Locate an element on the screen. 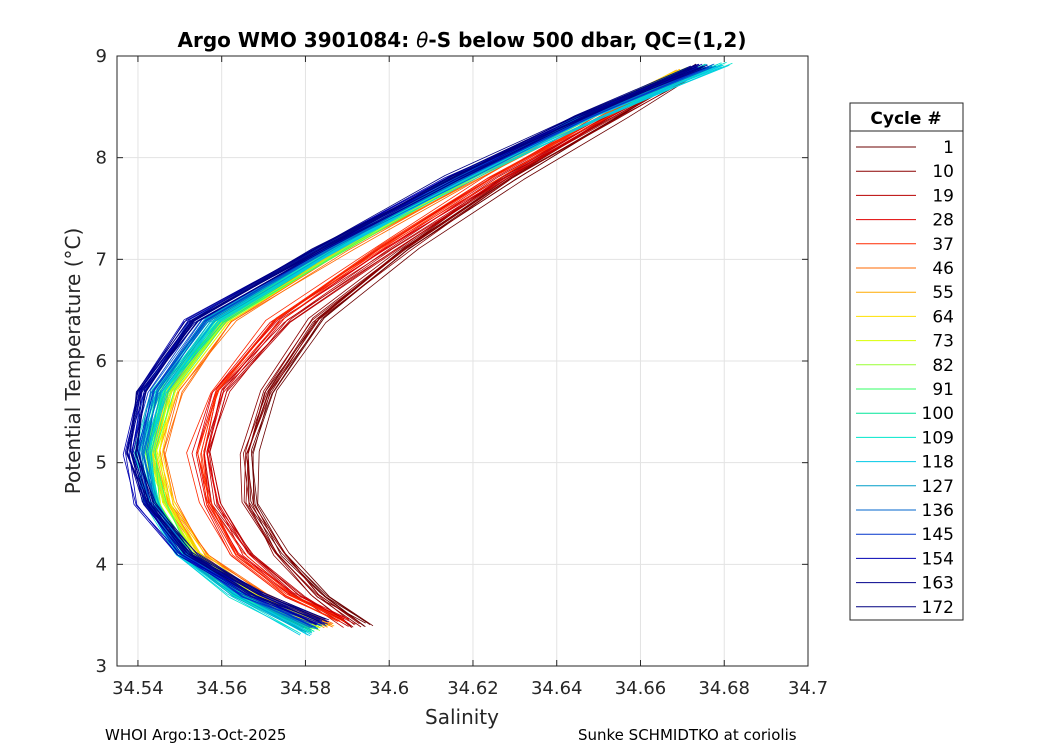  x-tick-label: 34.64 is located at coordinates (557, 688).